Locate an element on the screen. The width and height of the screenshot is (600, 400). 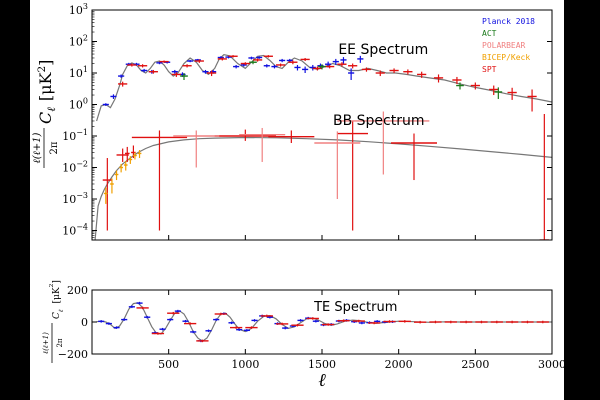
bottom-ylabel-numerator: ℓ(ℓ+1) is located at coordinates (46, 343).